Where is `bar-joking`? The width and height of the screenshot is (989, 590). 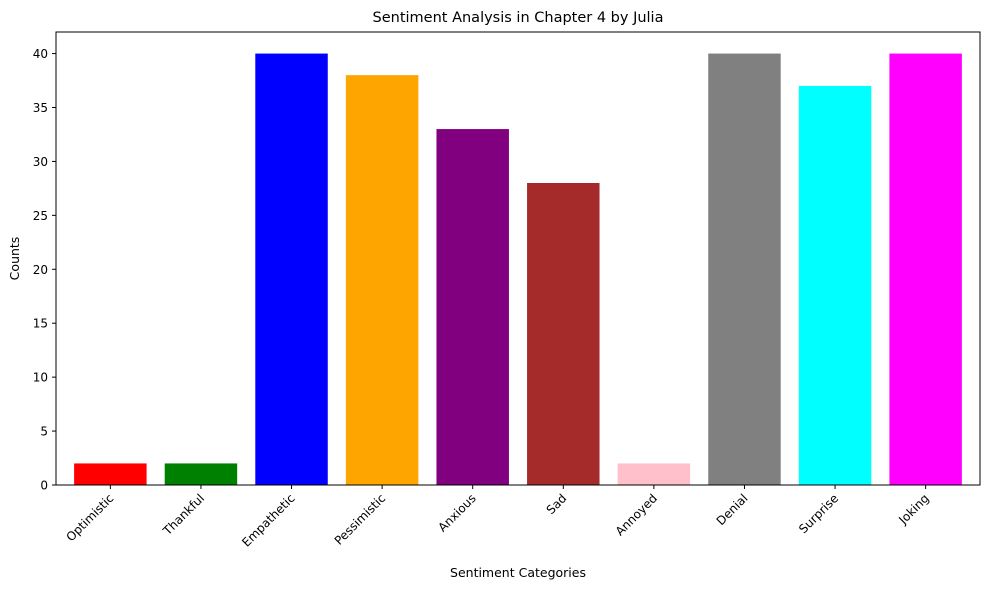
bar-joking is located at coordinates (925, 269).